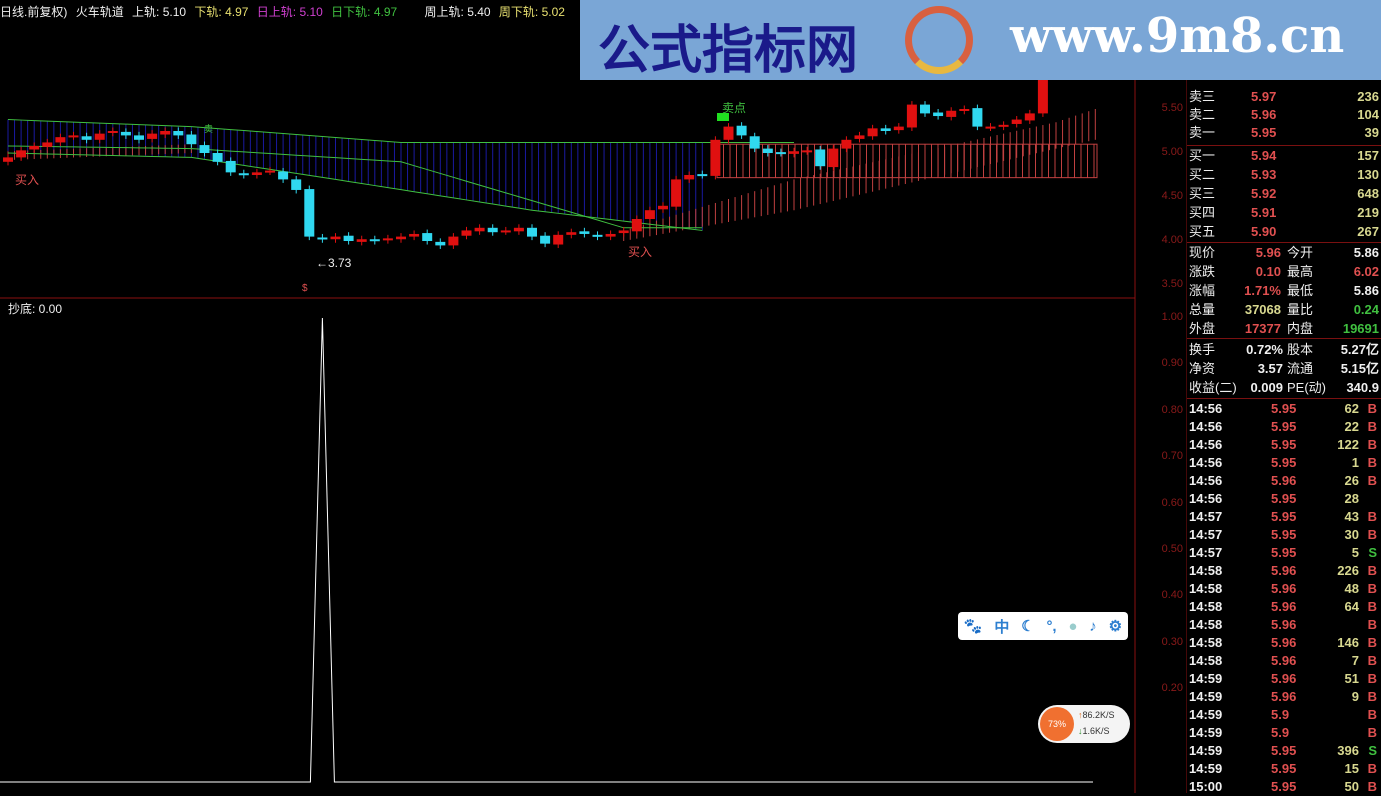  I want to click on tick-row: 14:58 5.96 7 B, so click(1284, 661).